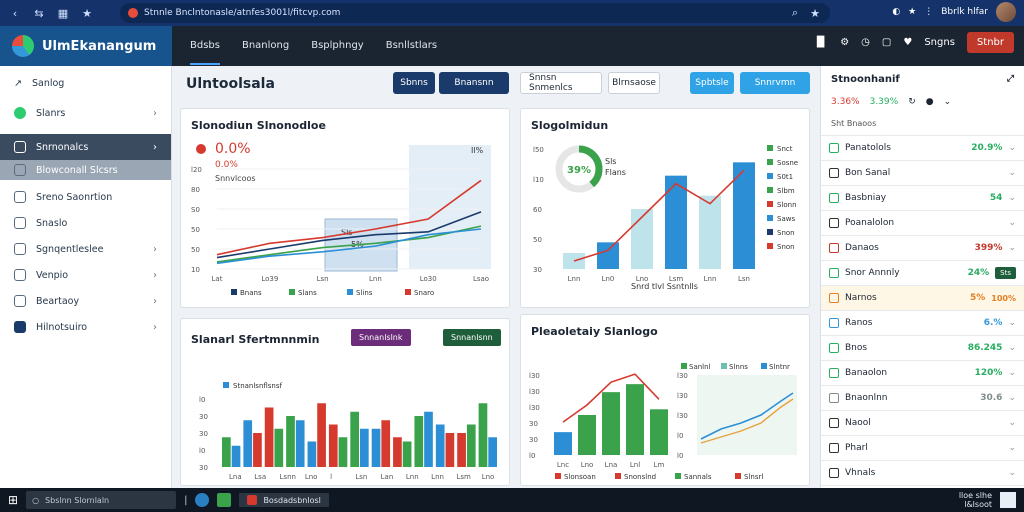  I want to click on right-list-label: Bnaonlnn, so click(866, 398).